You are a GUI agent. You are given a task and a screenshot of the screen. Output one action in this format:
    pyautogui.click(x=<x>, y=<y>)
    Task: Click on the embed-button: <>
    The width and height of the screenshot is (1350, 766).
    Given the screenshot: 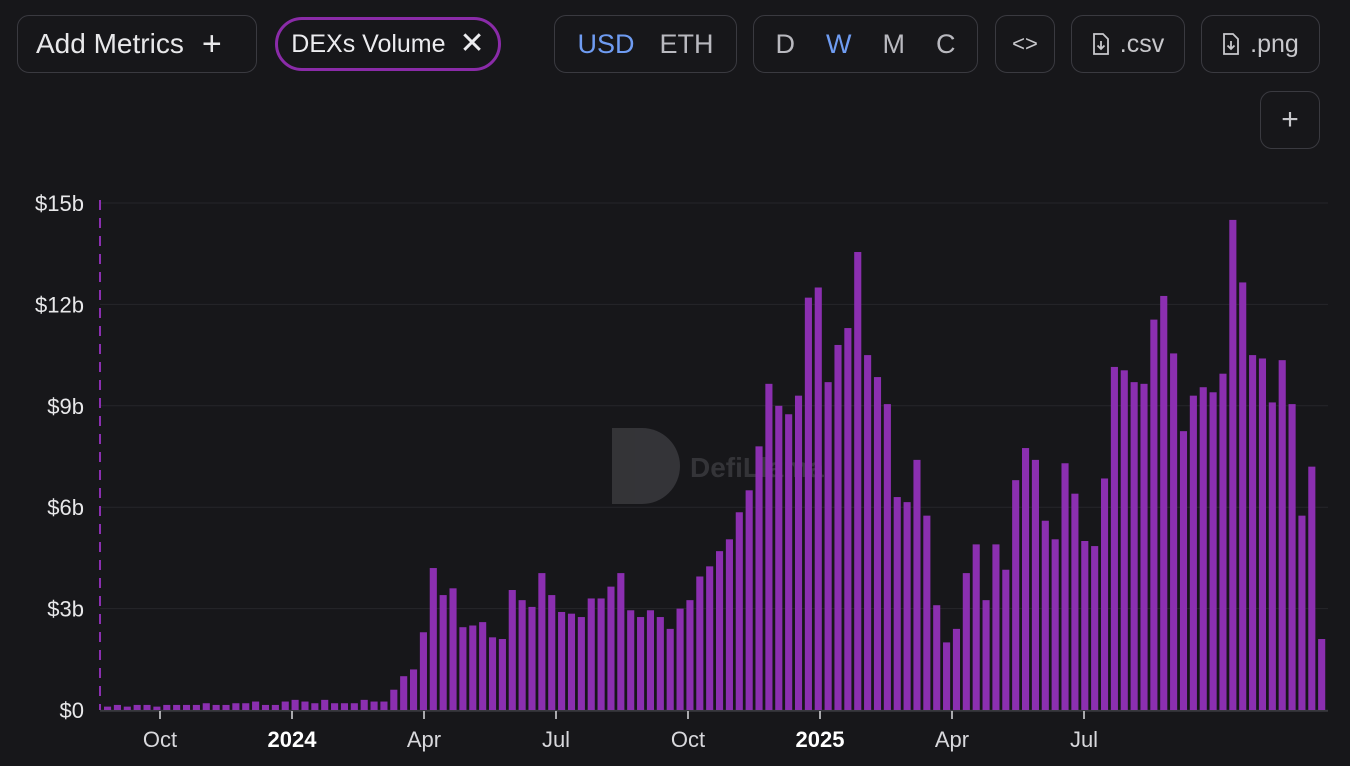 What is the action you would take?
    pyautogui.click(x=1025, y=44)
    